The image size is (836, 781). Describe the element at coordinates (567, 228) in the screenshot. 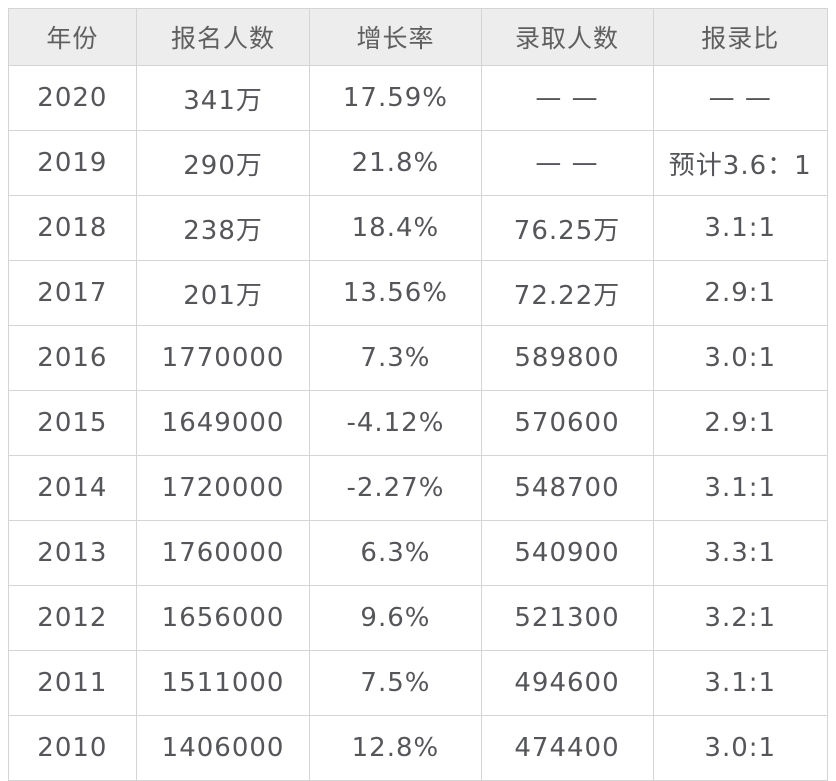

I see `cell-admitted: 76.25万` at that location.